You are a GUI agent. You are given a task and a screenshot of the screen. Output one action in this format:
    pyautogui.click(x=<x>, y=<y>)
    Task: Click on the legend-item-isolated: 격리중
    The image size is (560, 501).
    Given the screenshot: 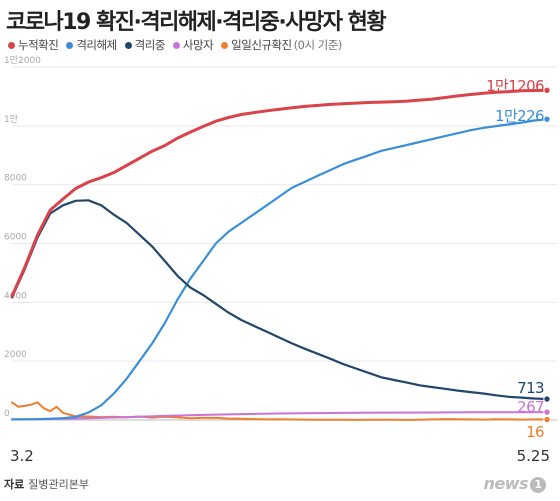 What is the action you would take?
    pyautogui.click(x=145, y=45)
    